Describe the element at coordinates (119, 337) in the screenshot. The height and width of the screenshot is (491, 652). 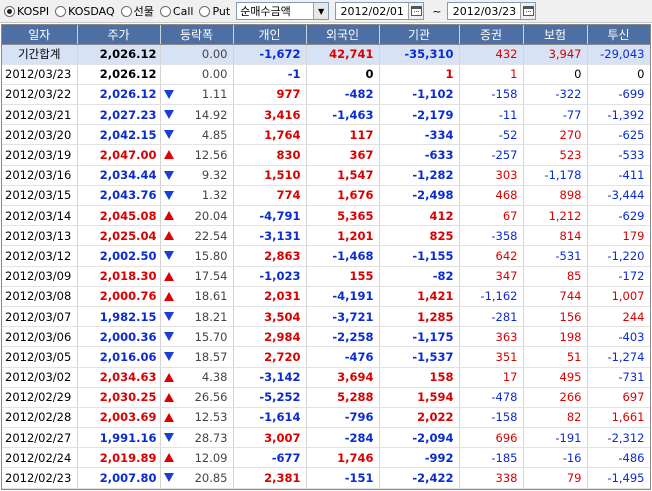
I see `cell-price: 2,000.36` at that location.